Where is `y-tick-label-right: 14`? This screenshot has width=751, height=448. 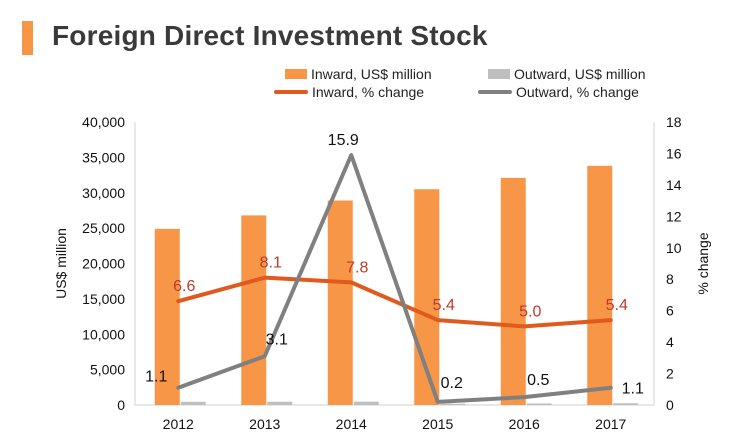
y-tick-label-right: 14 is located at coordinates (674, 185).